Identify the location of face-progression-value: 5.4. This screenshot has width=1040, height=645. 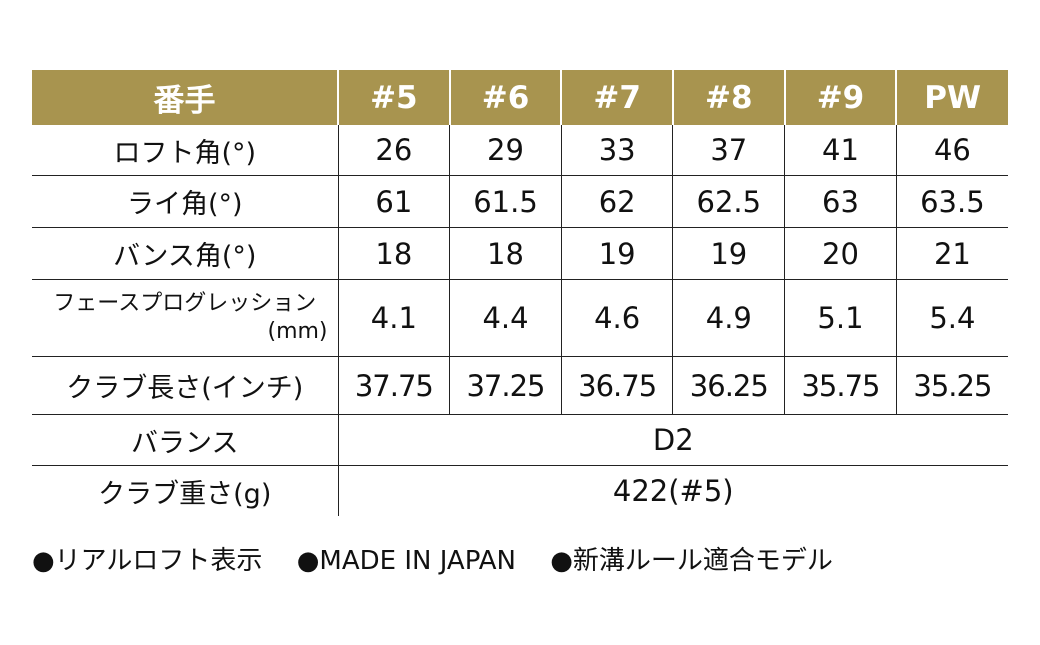
(951, 318).